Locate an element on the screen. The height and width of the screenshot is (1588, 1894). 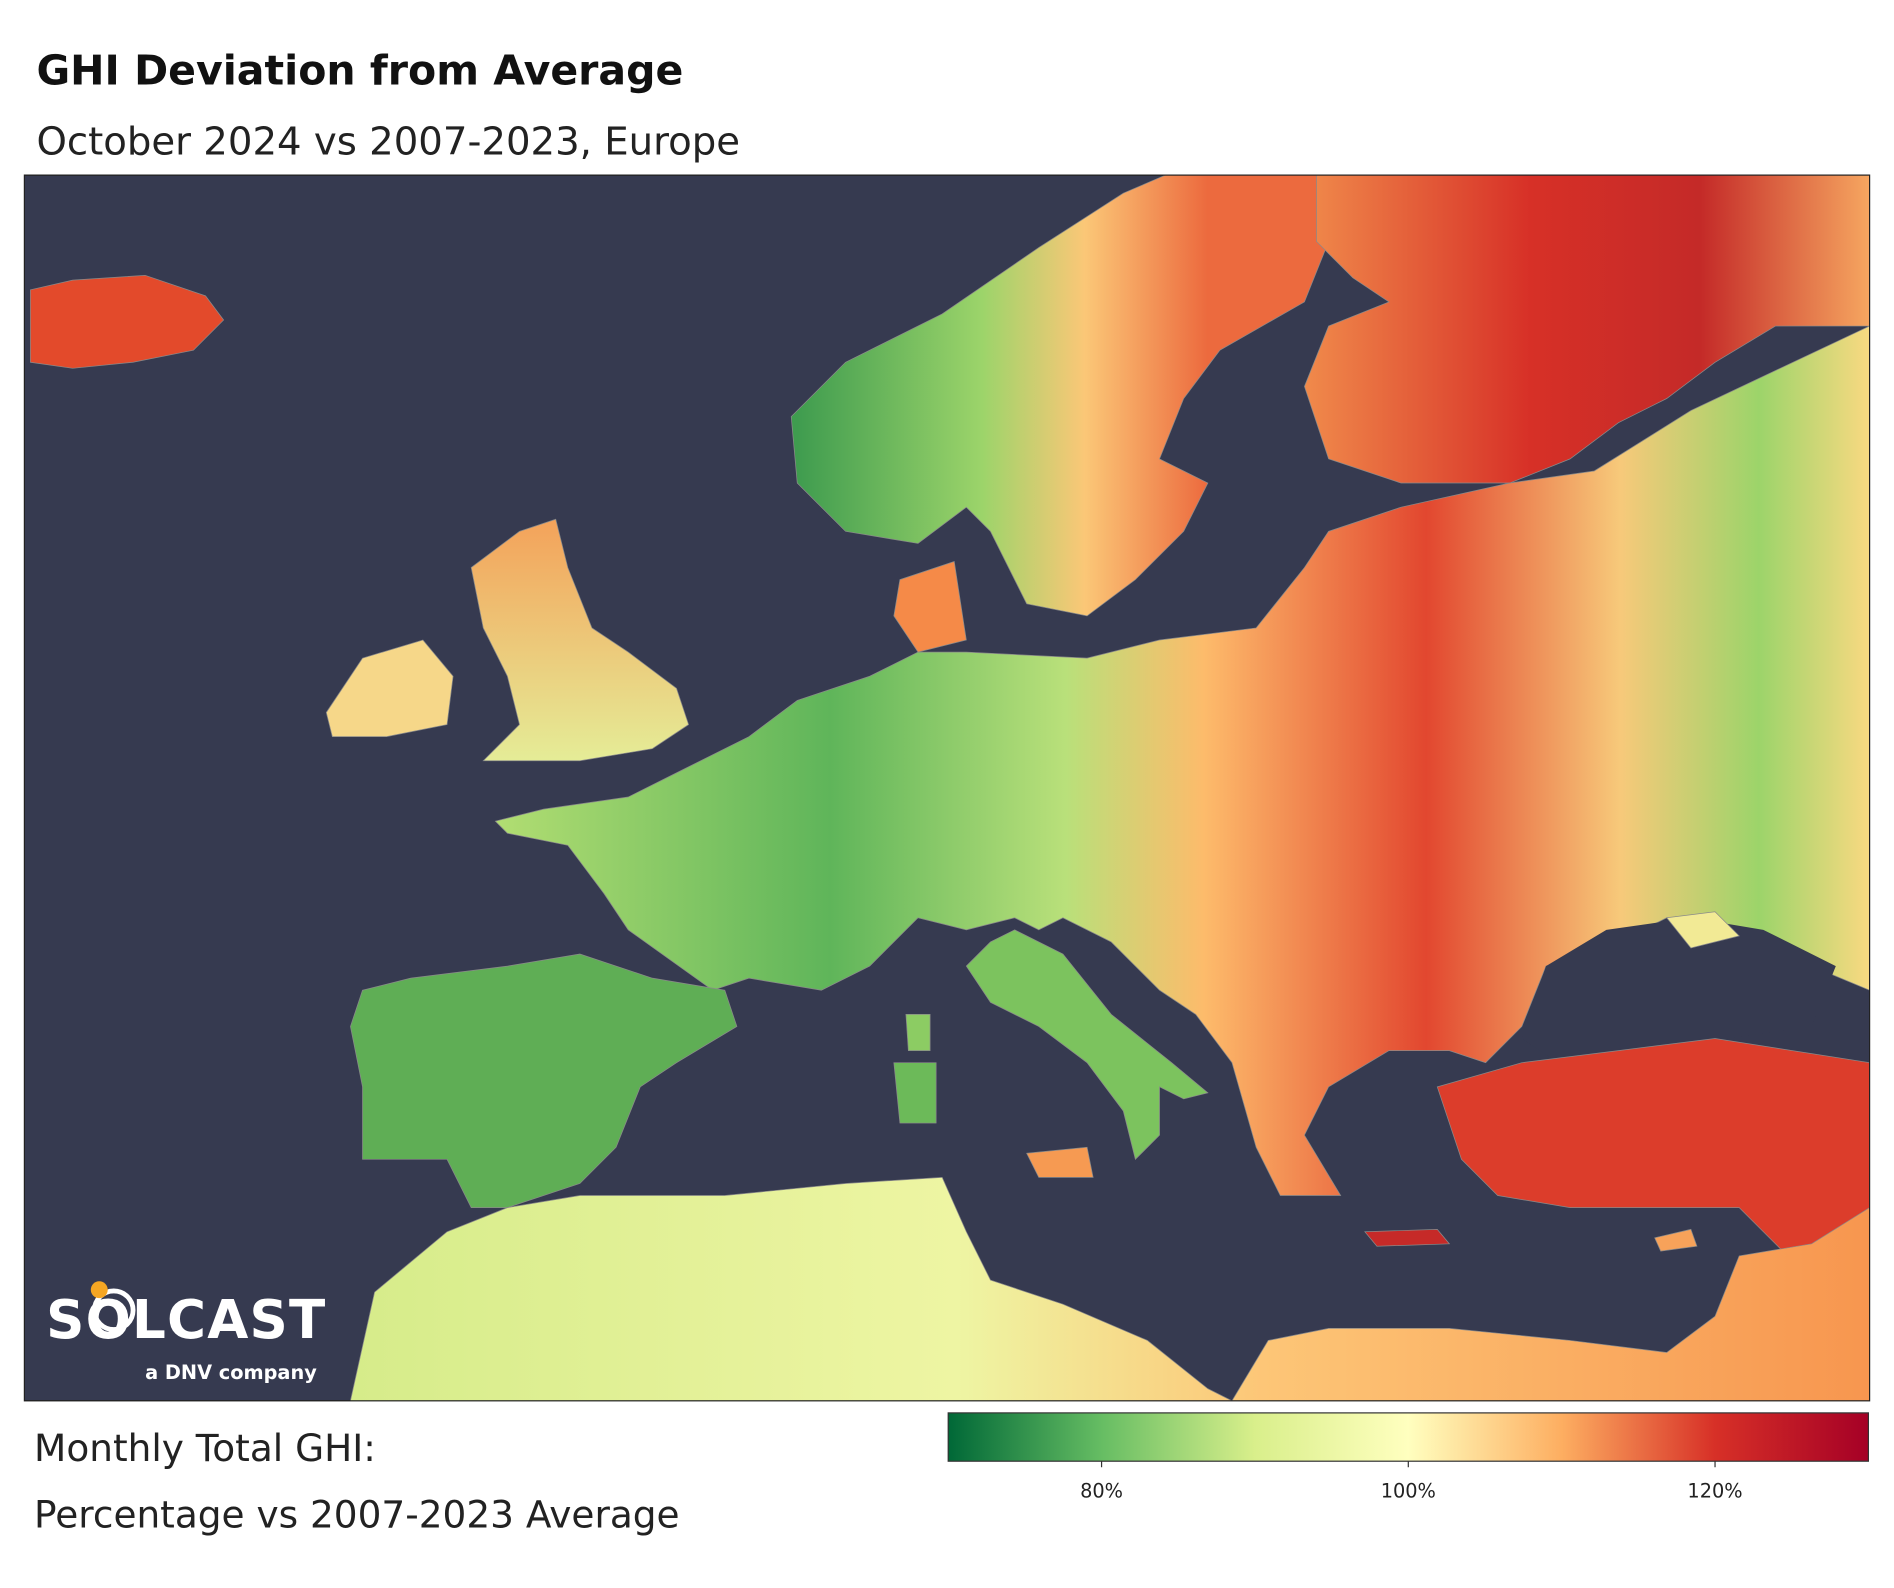
logo-sun is located at coordinates (99, 1290).